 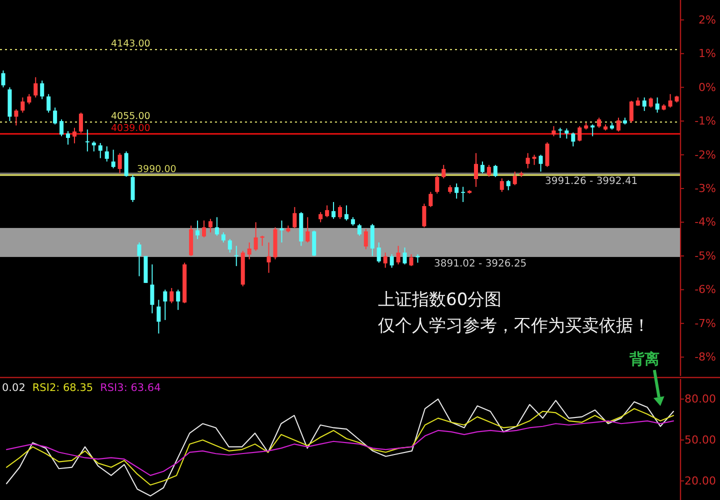 What do you see at coordinates (700, 399) in the screenshot?
I see `y-tick-label: 80.00` at bounding box center [700, 399].